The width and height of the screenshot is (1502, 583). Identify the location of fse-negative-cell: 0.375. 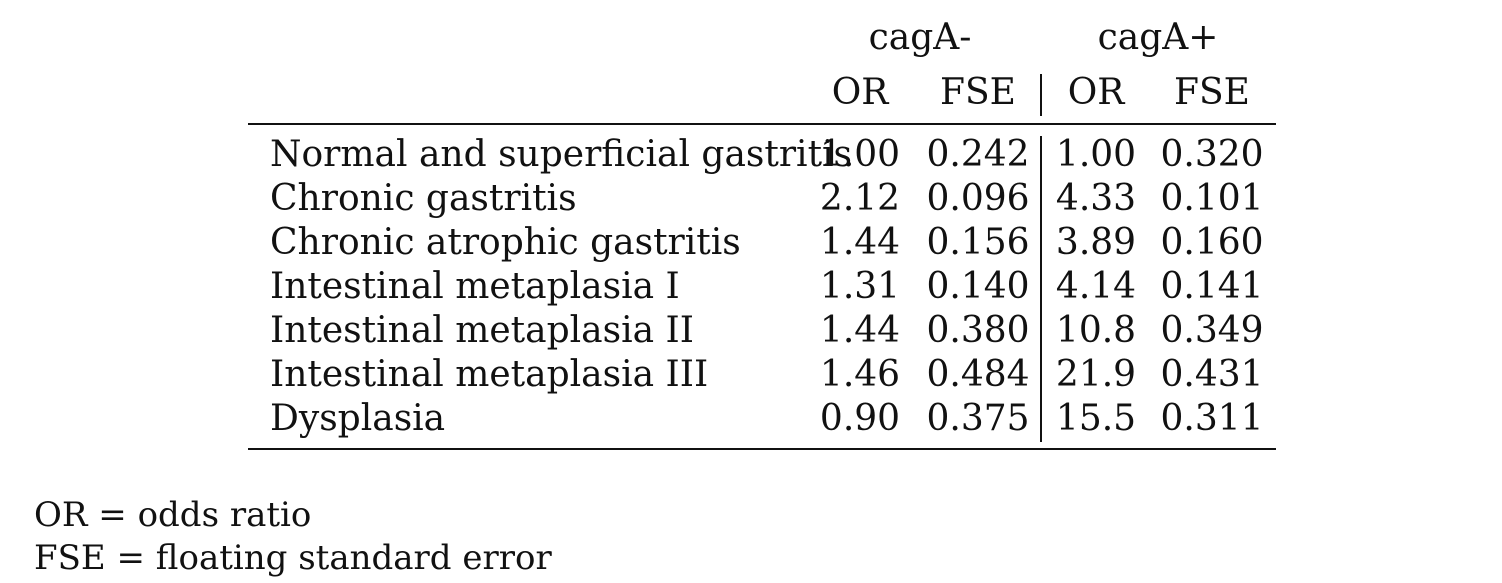
(978, 418).